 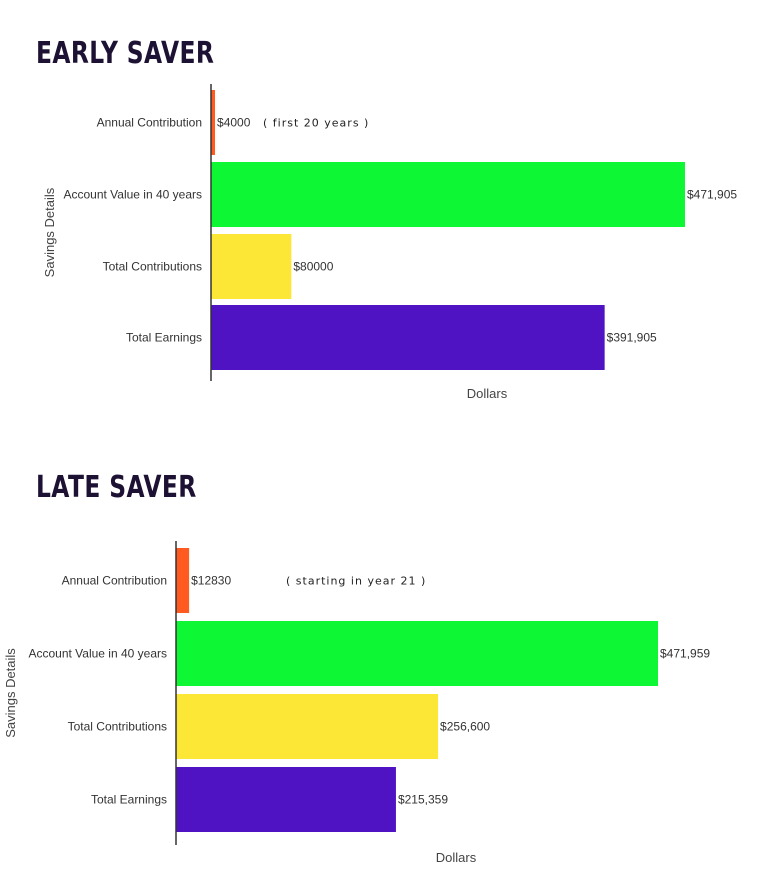 What do you see at coordinates (164, 338) in the screenshot?
I see `early-category-label-4: Total Earnings` at bounding box center [164, 338].